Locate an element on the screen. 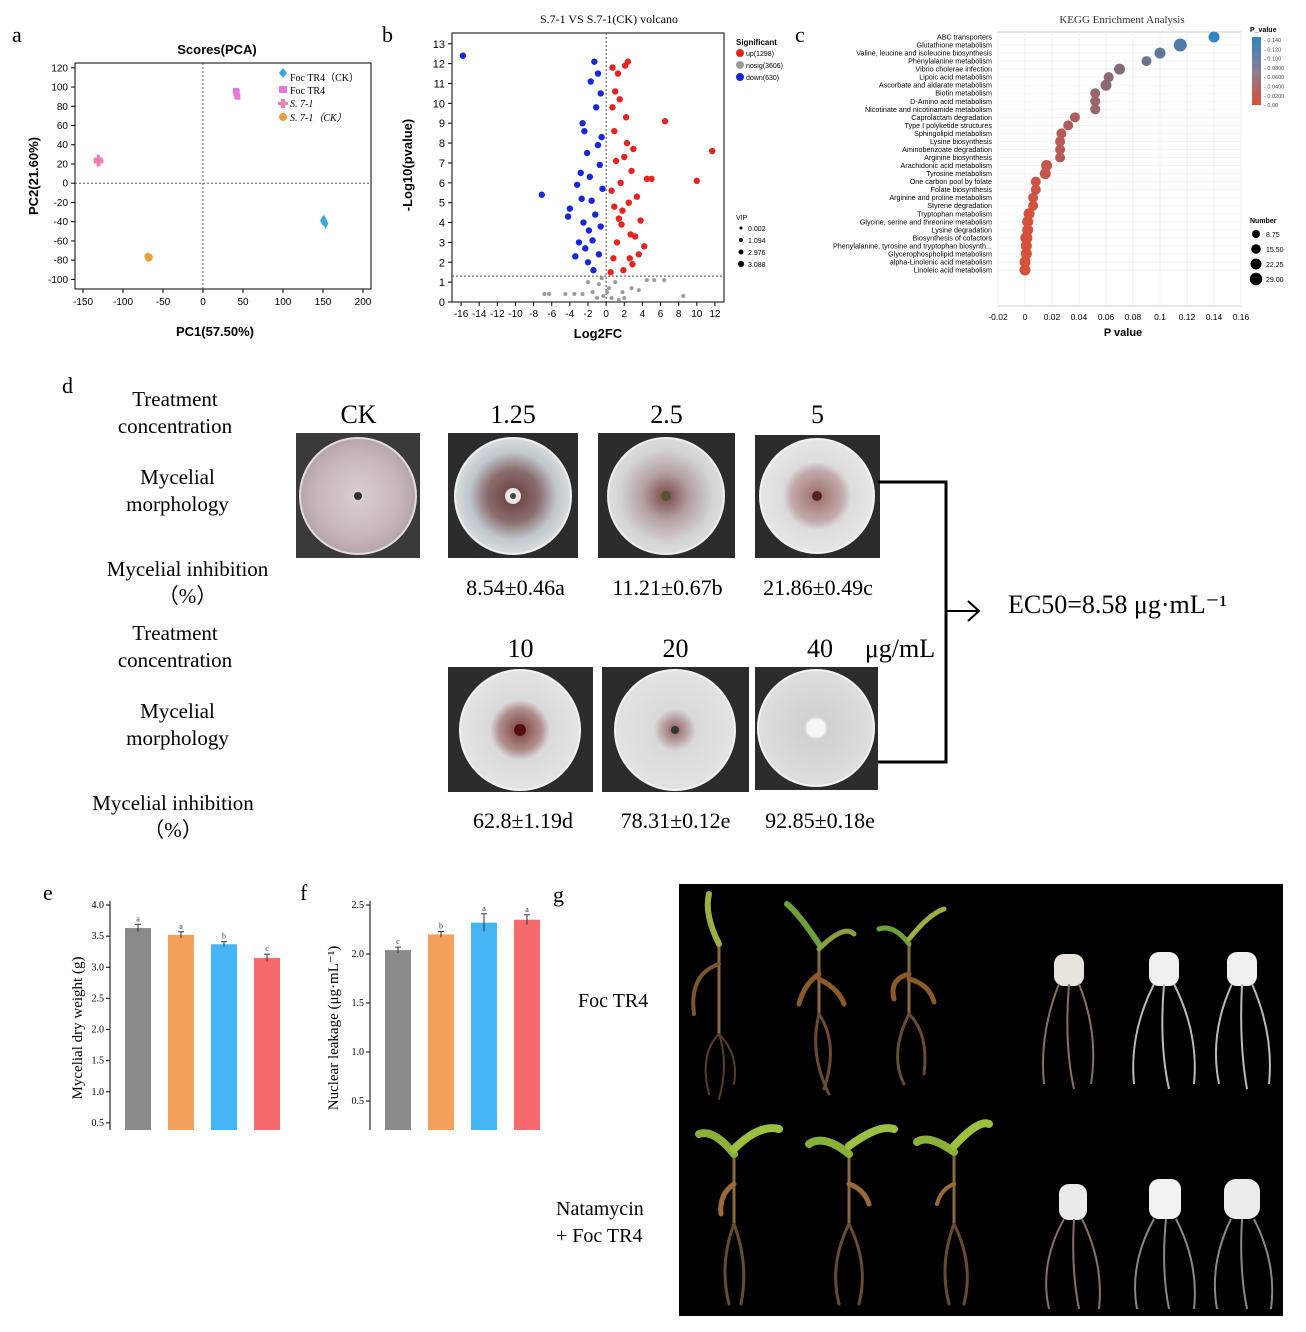  plants-row2-line2: + Foc TR4 is located at coordinates (599, 1236).